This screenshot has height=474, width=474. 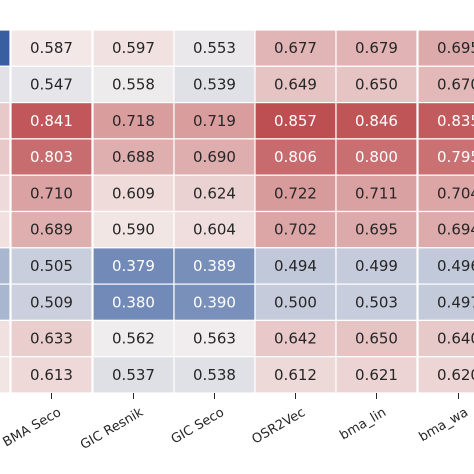 What do you see at coordinates (214, 84) in the screenshot?
I see `cell-value-label: 0.539` at bounding box center [214, 84].